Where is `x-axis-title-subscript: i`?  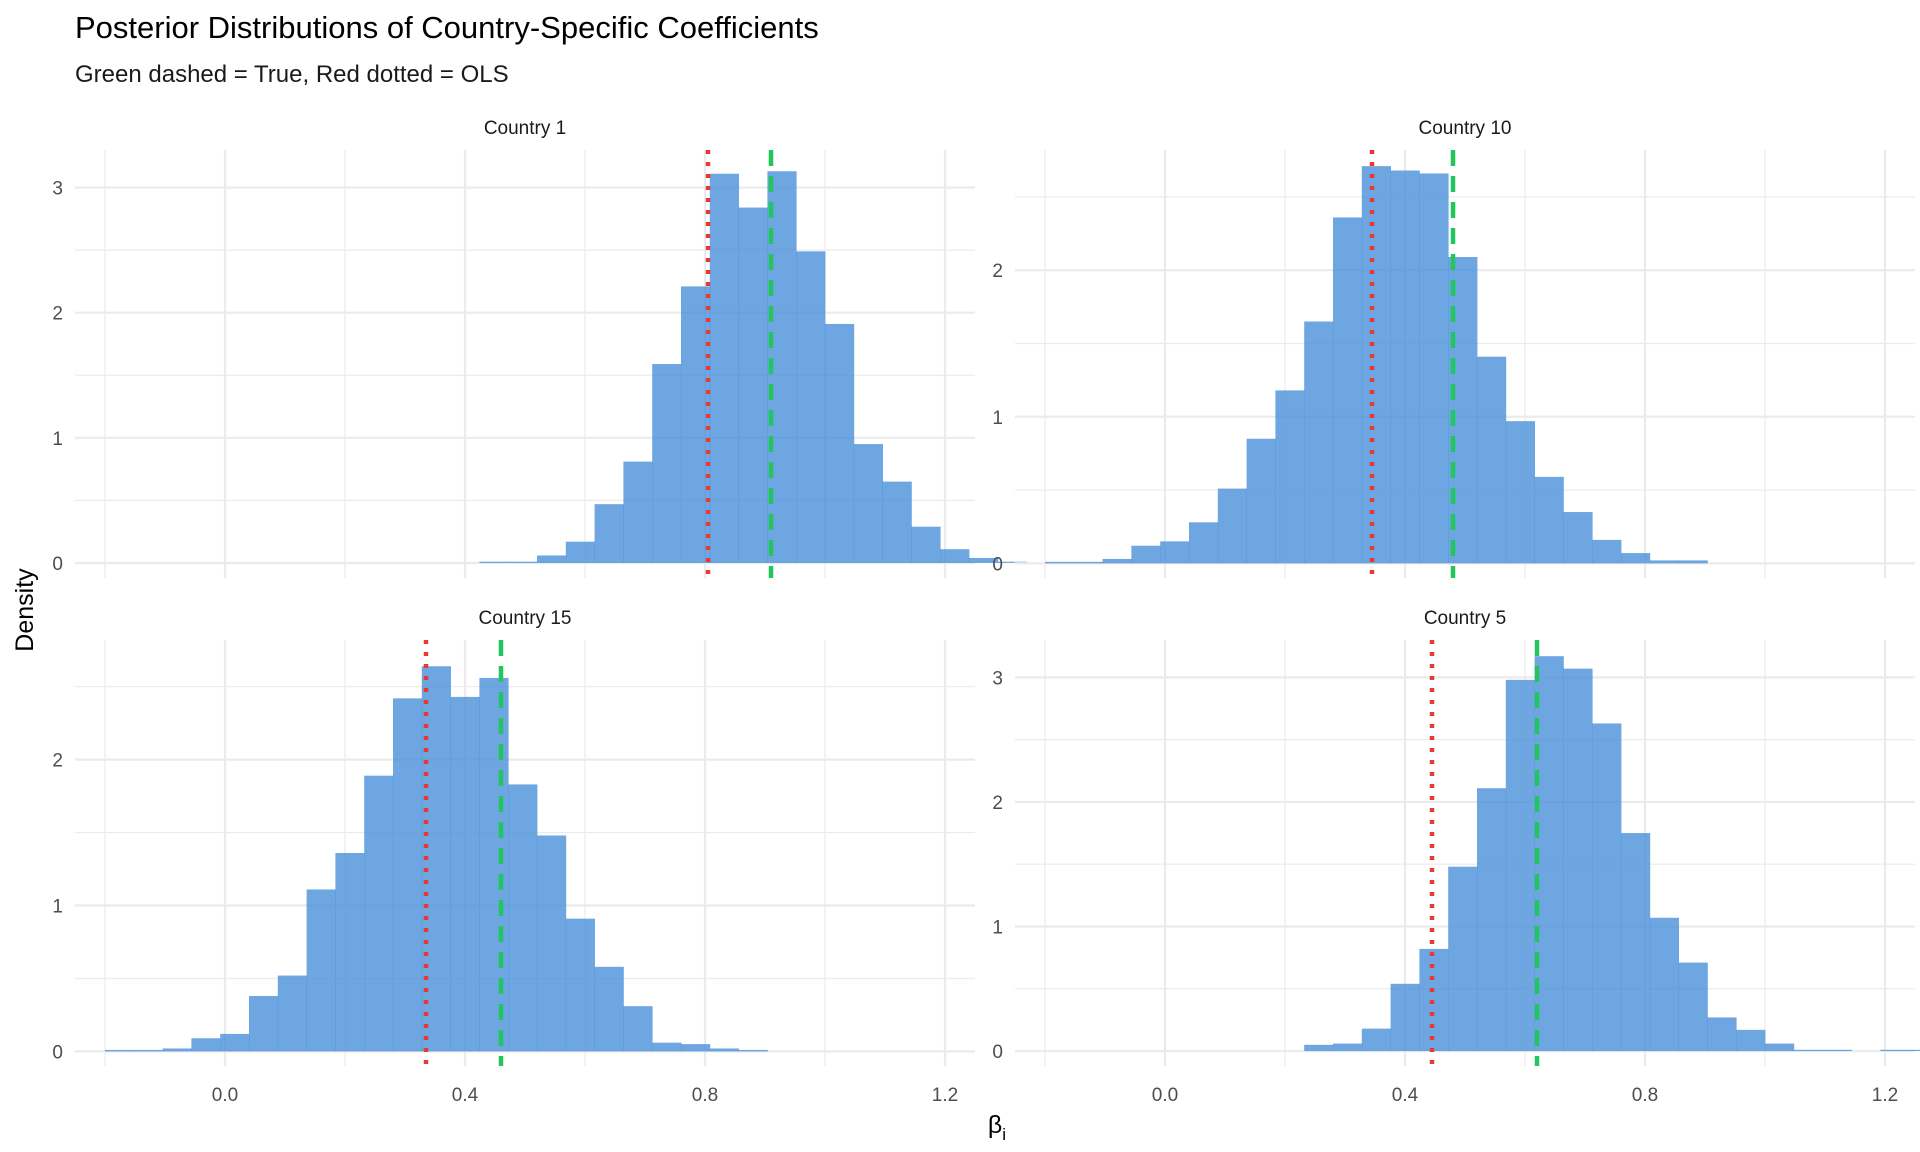 x-axis-title-subscript: i is located at coordinates (1004, 1134).